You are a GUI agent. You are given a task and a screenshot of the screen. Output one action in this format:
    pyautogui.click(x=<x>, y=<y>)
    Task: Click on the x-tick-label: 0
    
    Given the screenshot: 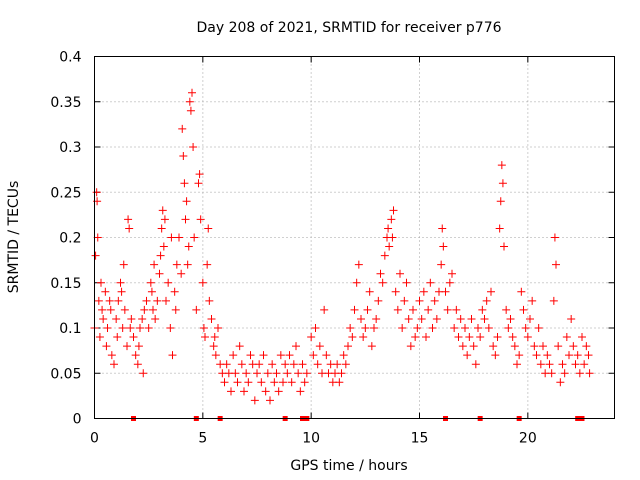 What is the action you would take?
    pyautogui.click(x=94, y=439)
    